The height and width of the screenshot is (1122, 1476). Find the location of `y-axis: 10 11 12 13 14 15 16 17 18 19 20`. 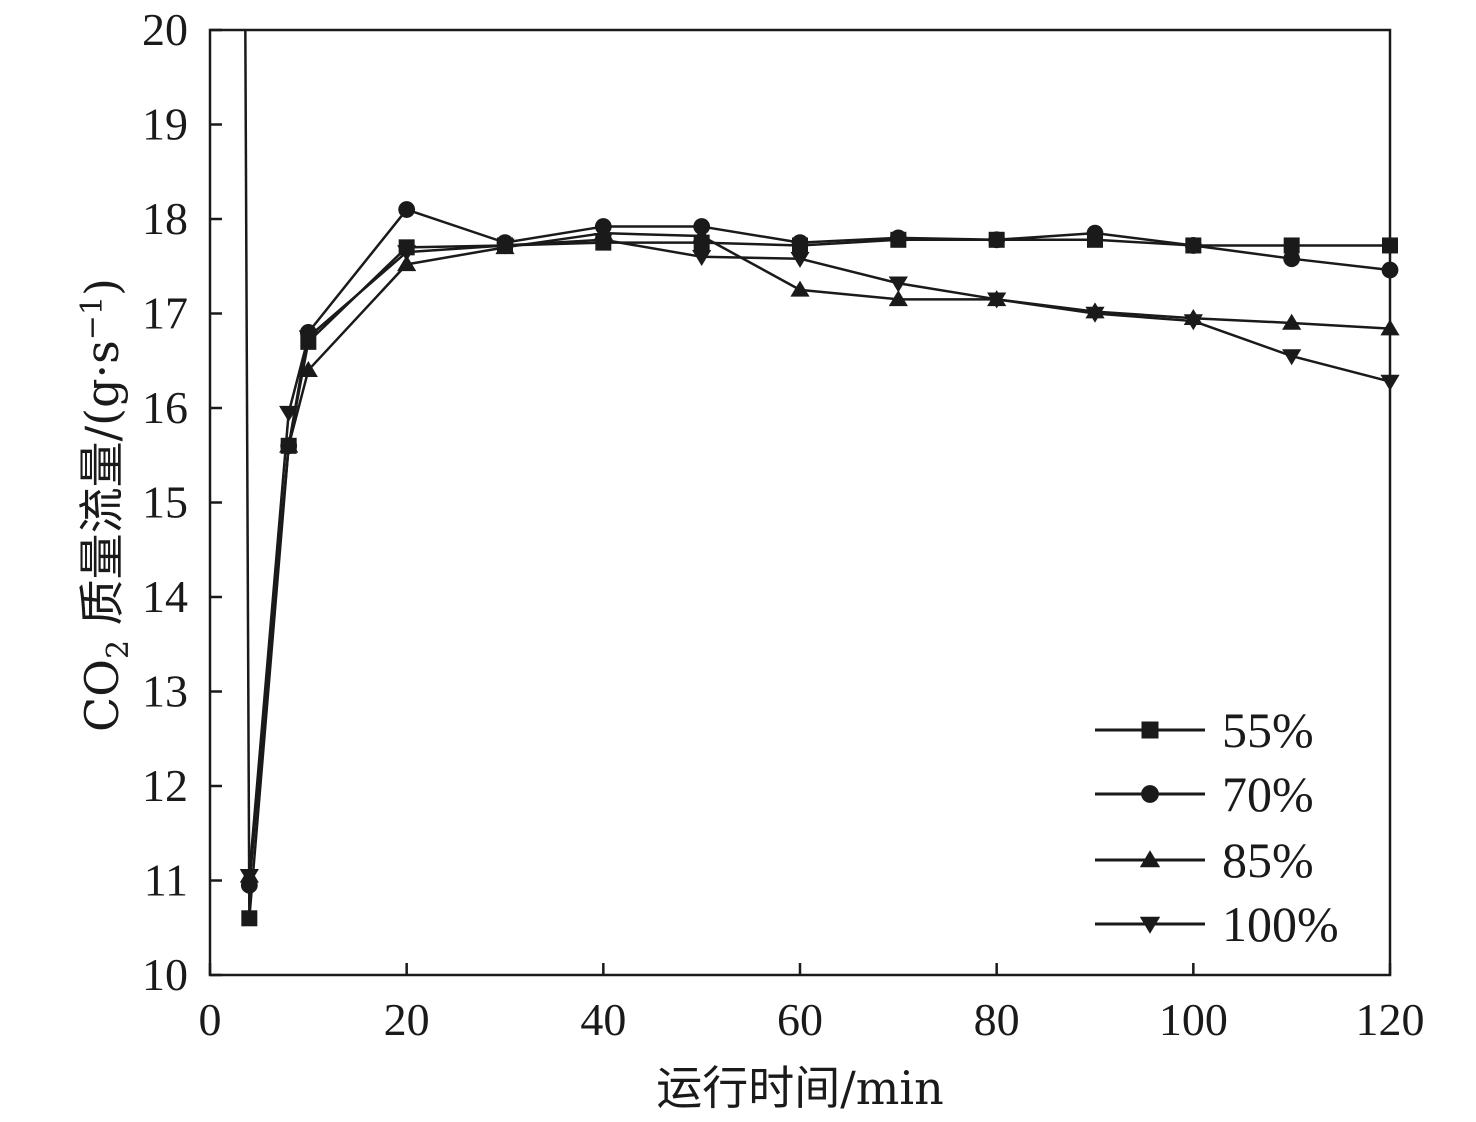

y-axis: 10 11 12 13 14 15 16 17 18 19 20 is located at coordinates (182, 502).